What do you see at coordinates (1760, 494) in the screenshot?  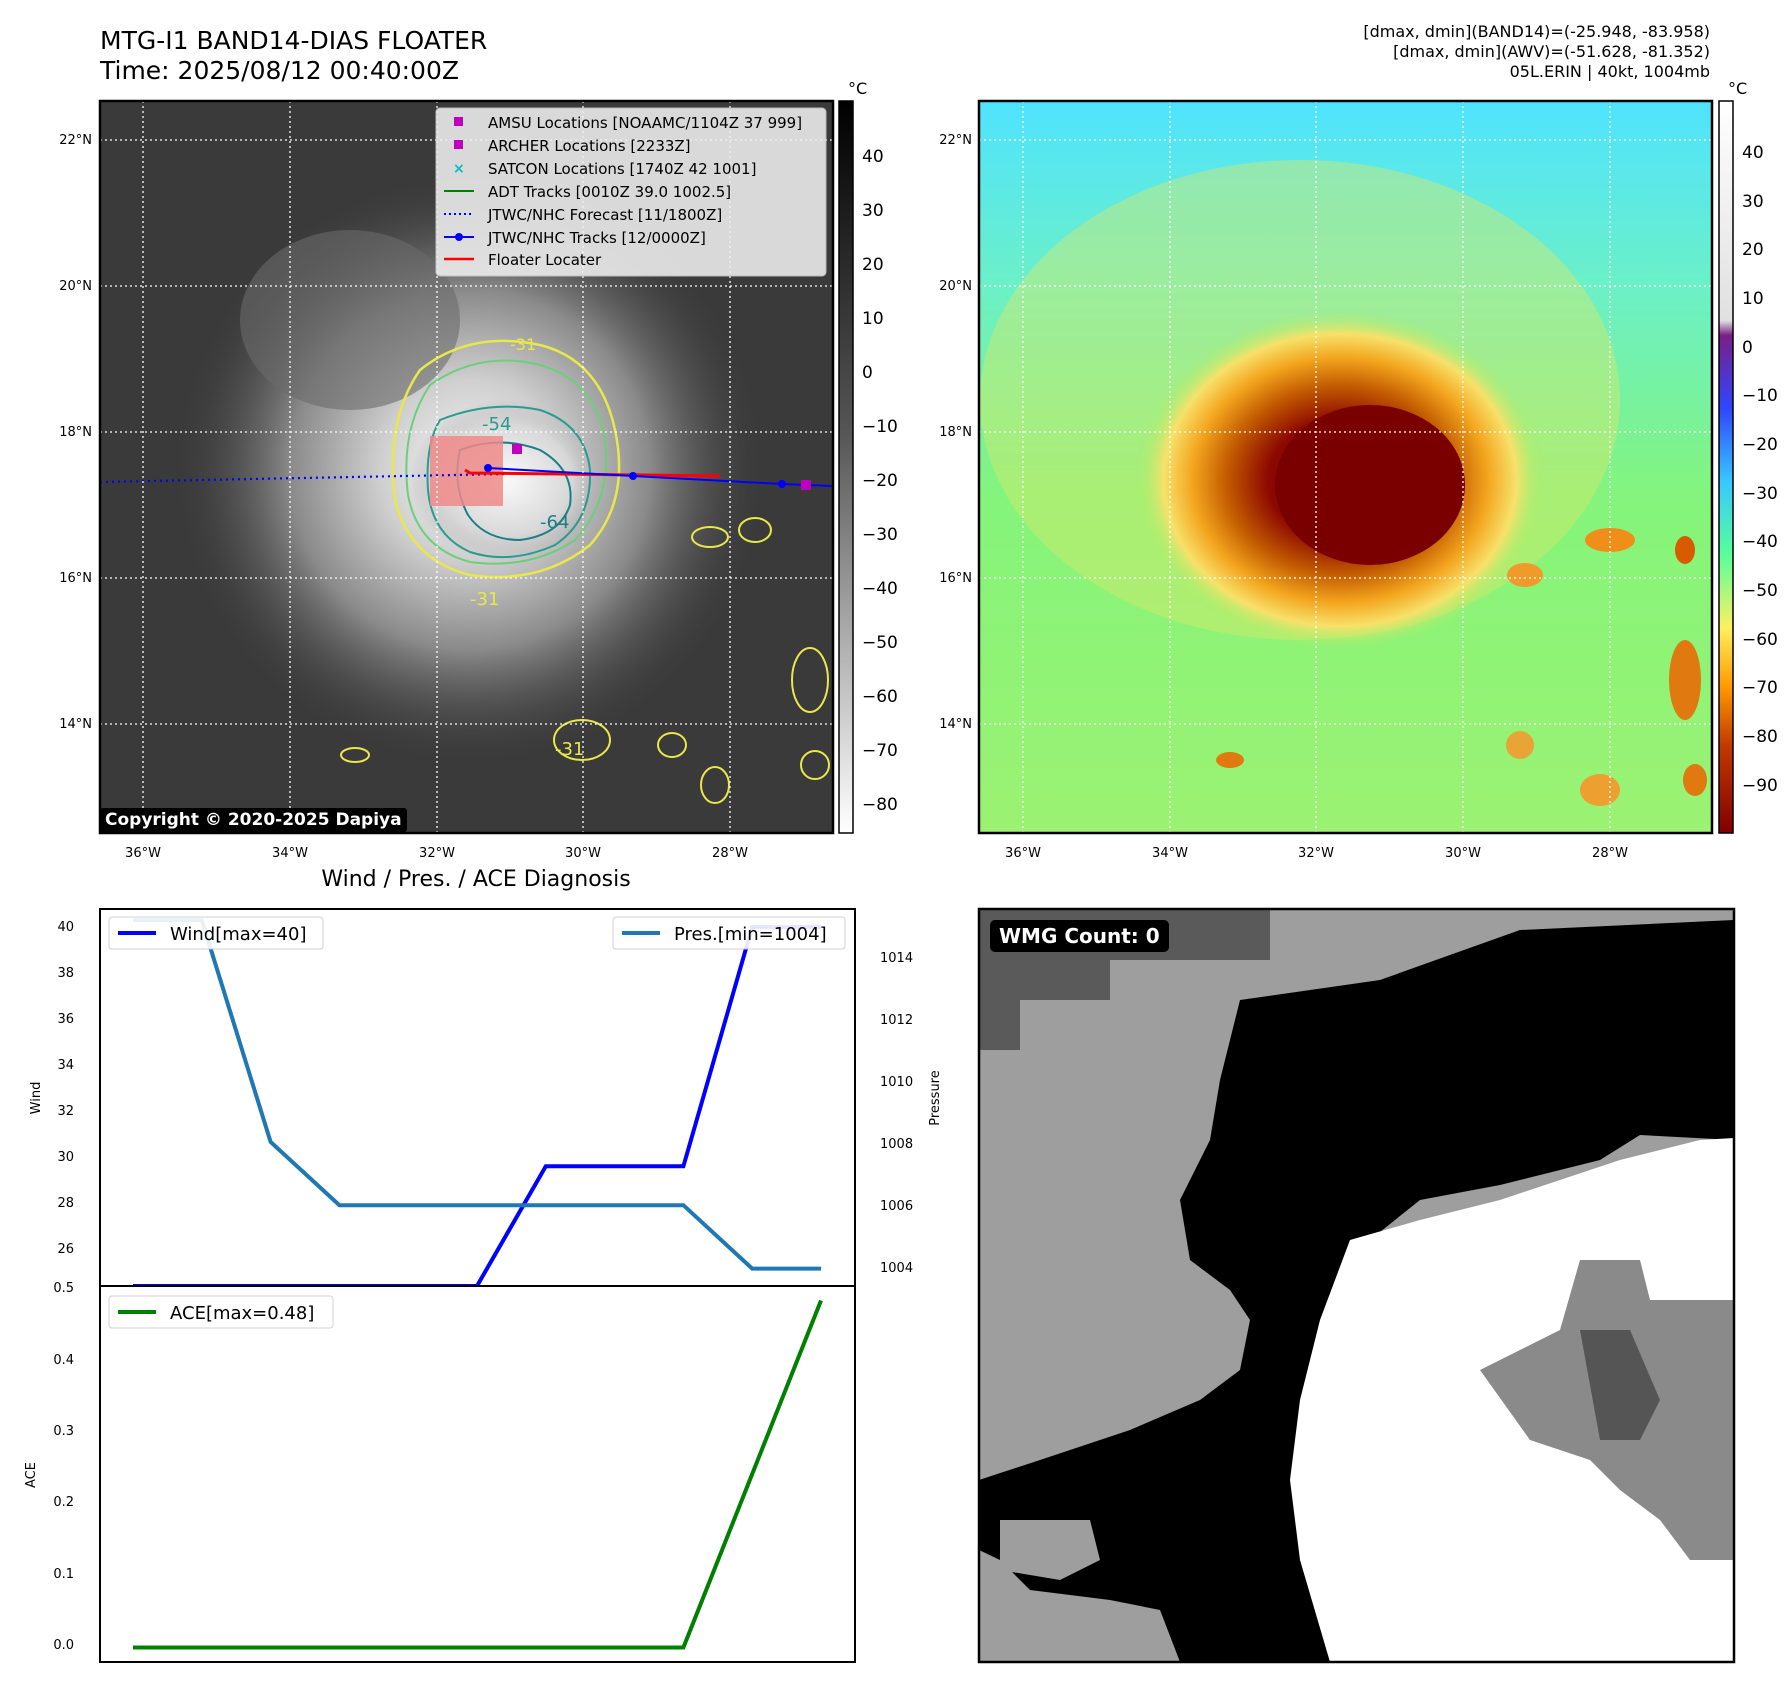 I see `color-tick: −30` at bounding box center [1760, 494].